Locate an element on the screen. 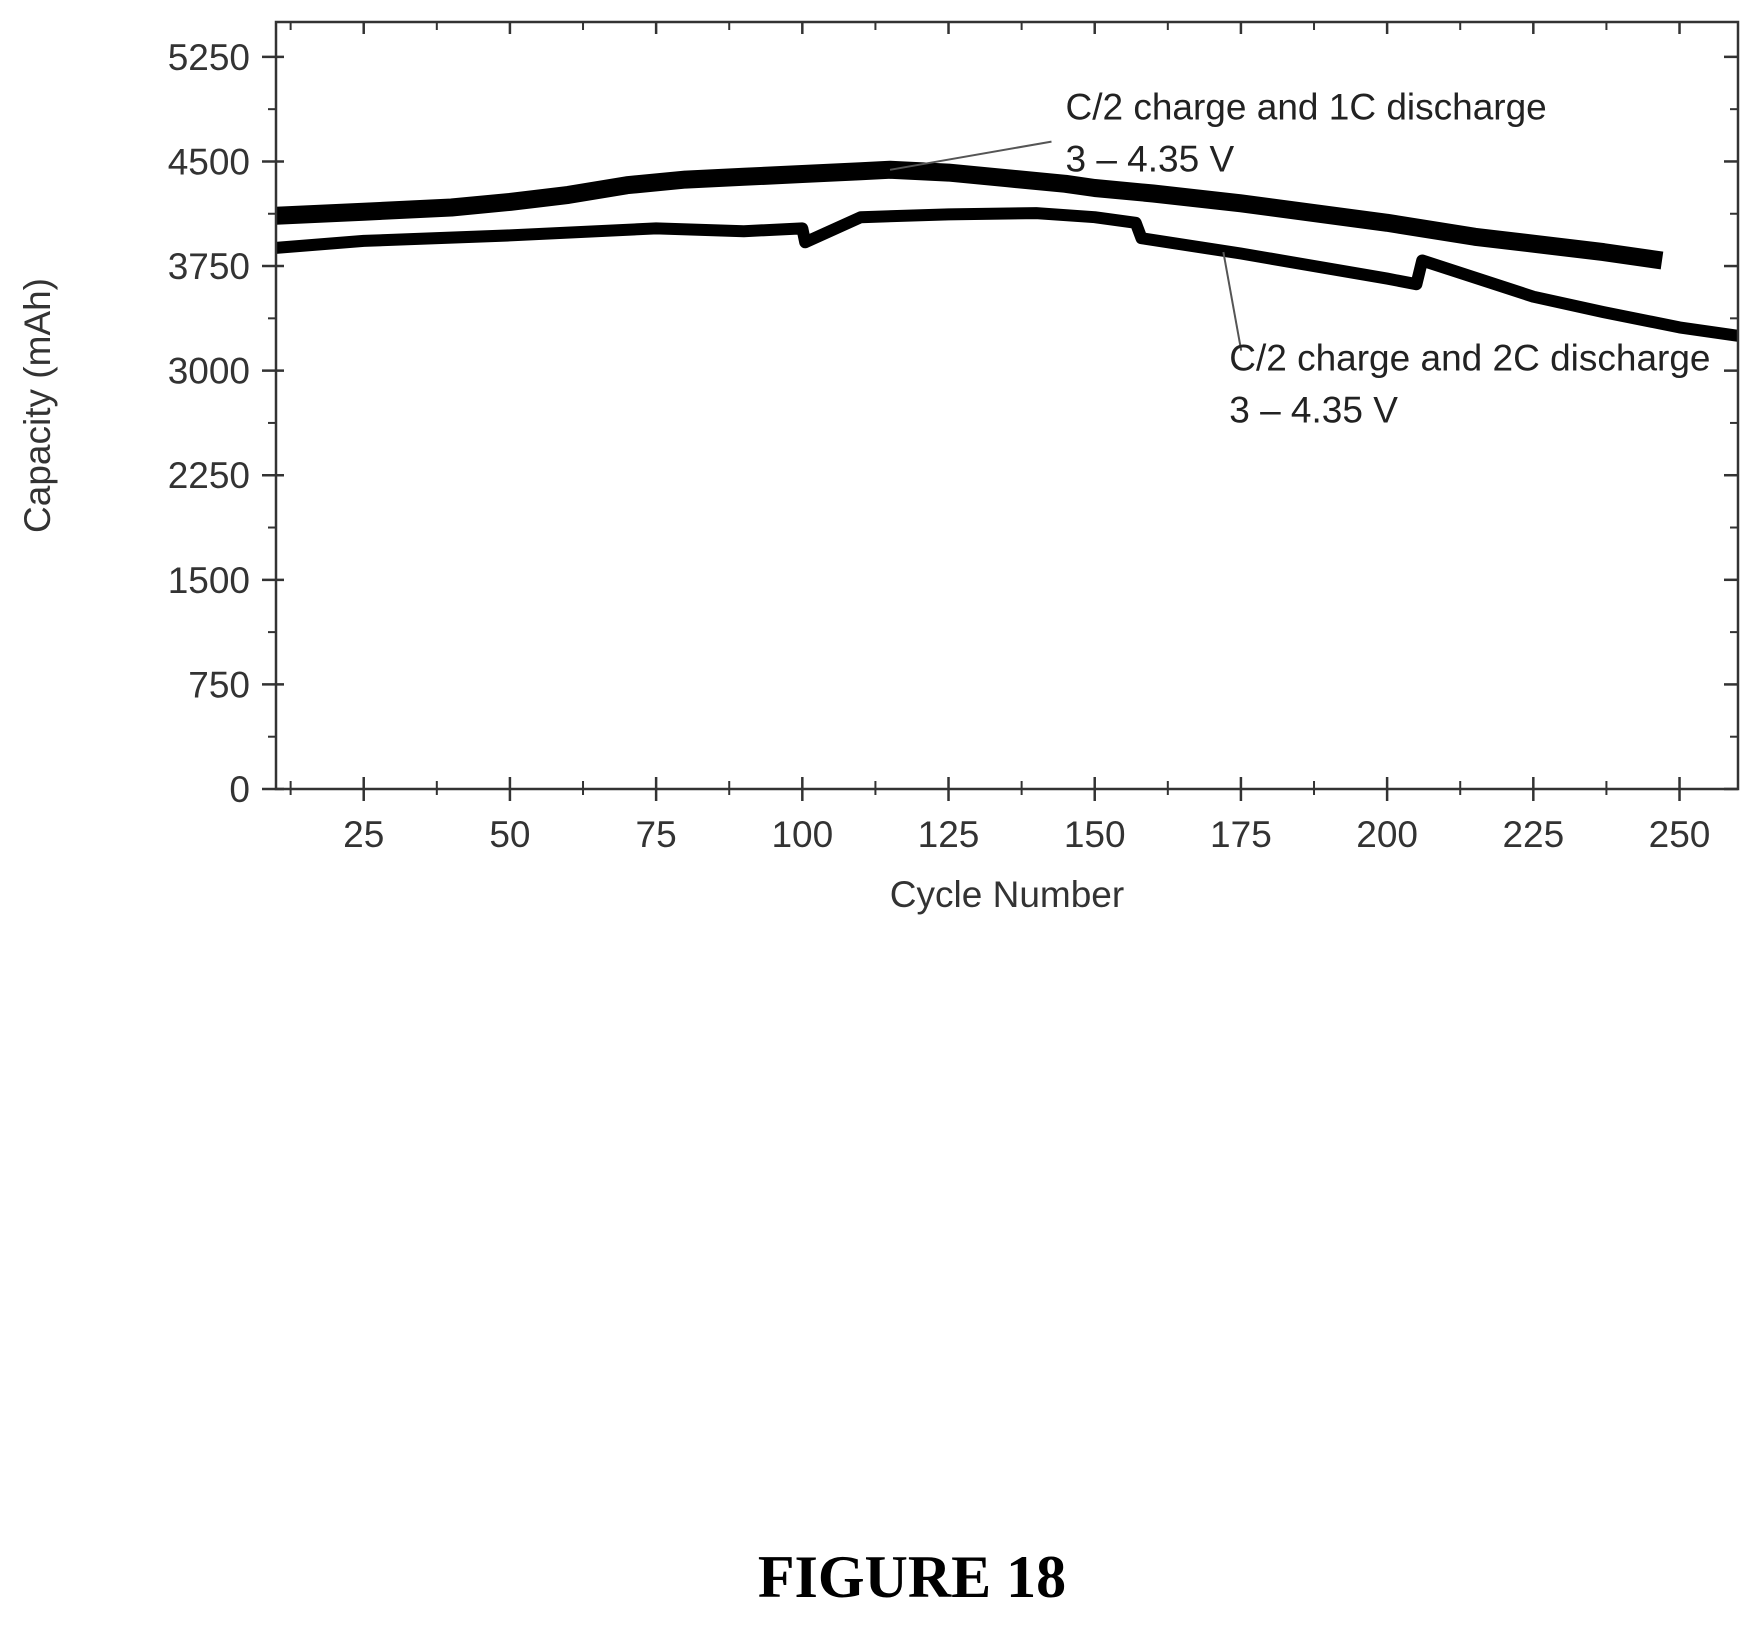 The image size is (1754, 1652). data-series is located at coordinates (1007, 251).